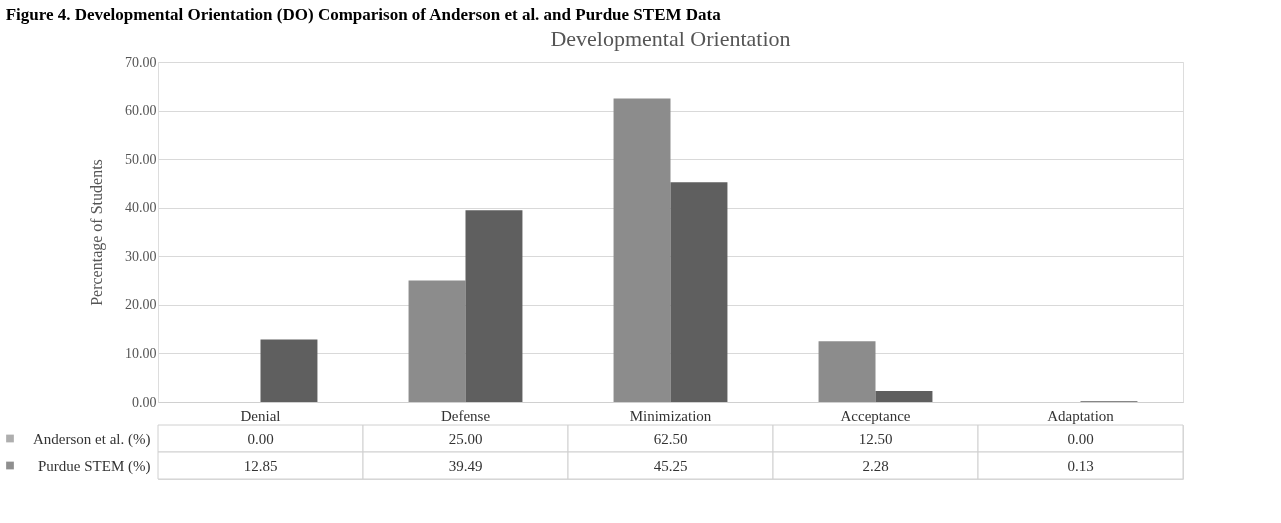 Image resolution: width=1281 pixels, height=523 pixels. I want to click on y-tick-label: 50.00, so click(141, 159).